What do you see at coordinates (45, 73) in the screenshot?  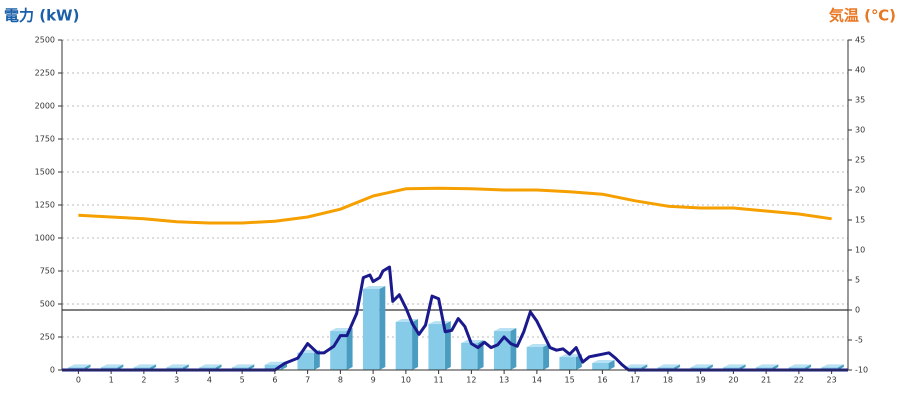 I see `y-tick-label: 2250` at bounding box center [45, 73].